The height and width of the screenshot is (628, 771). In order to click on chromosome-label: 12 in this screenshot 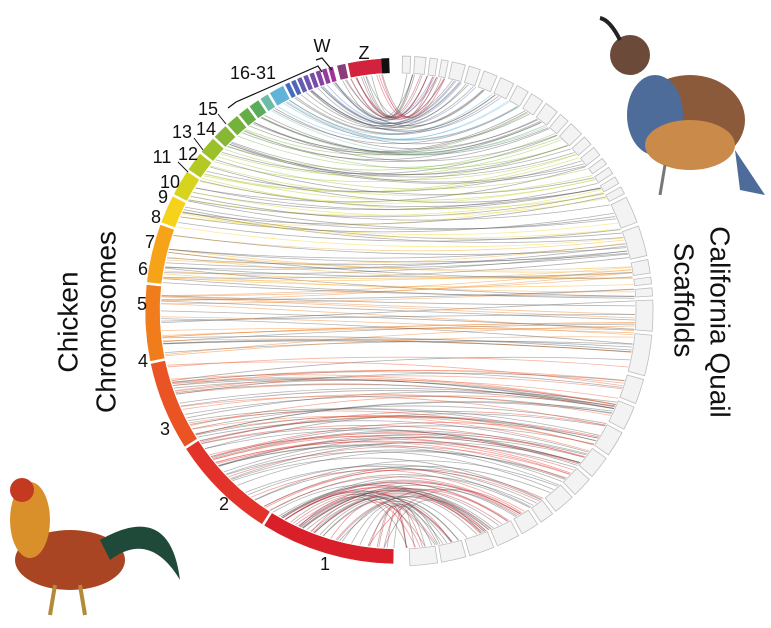, I will do `click(188, 154)`.